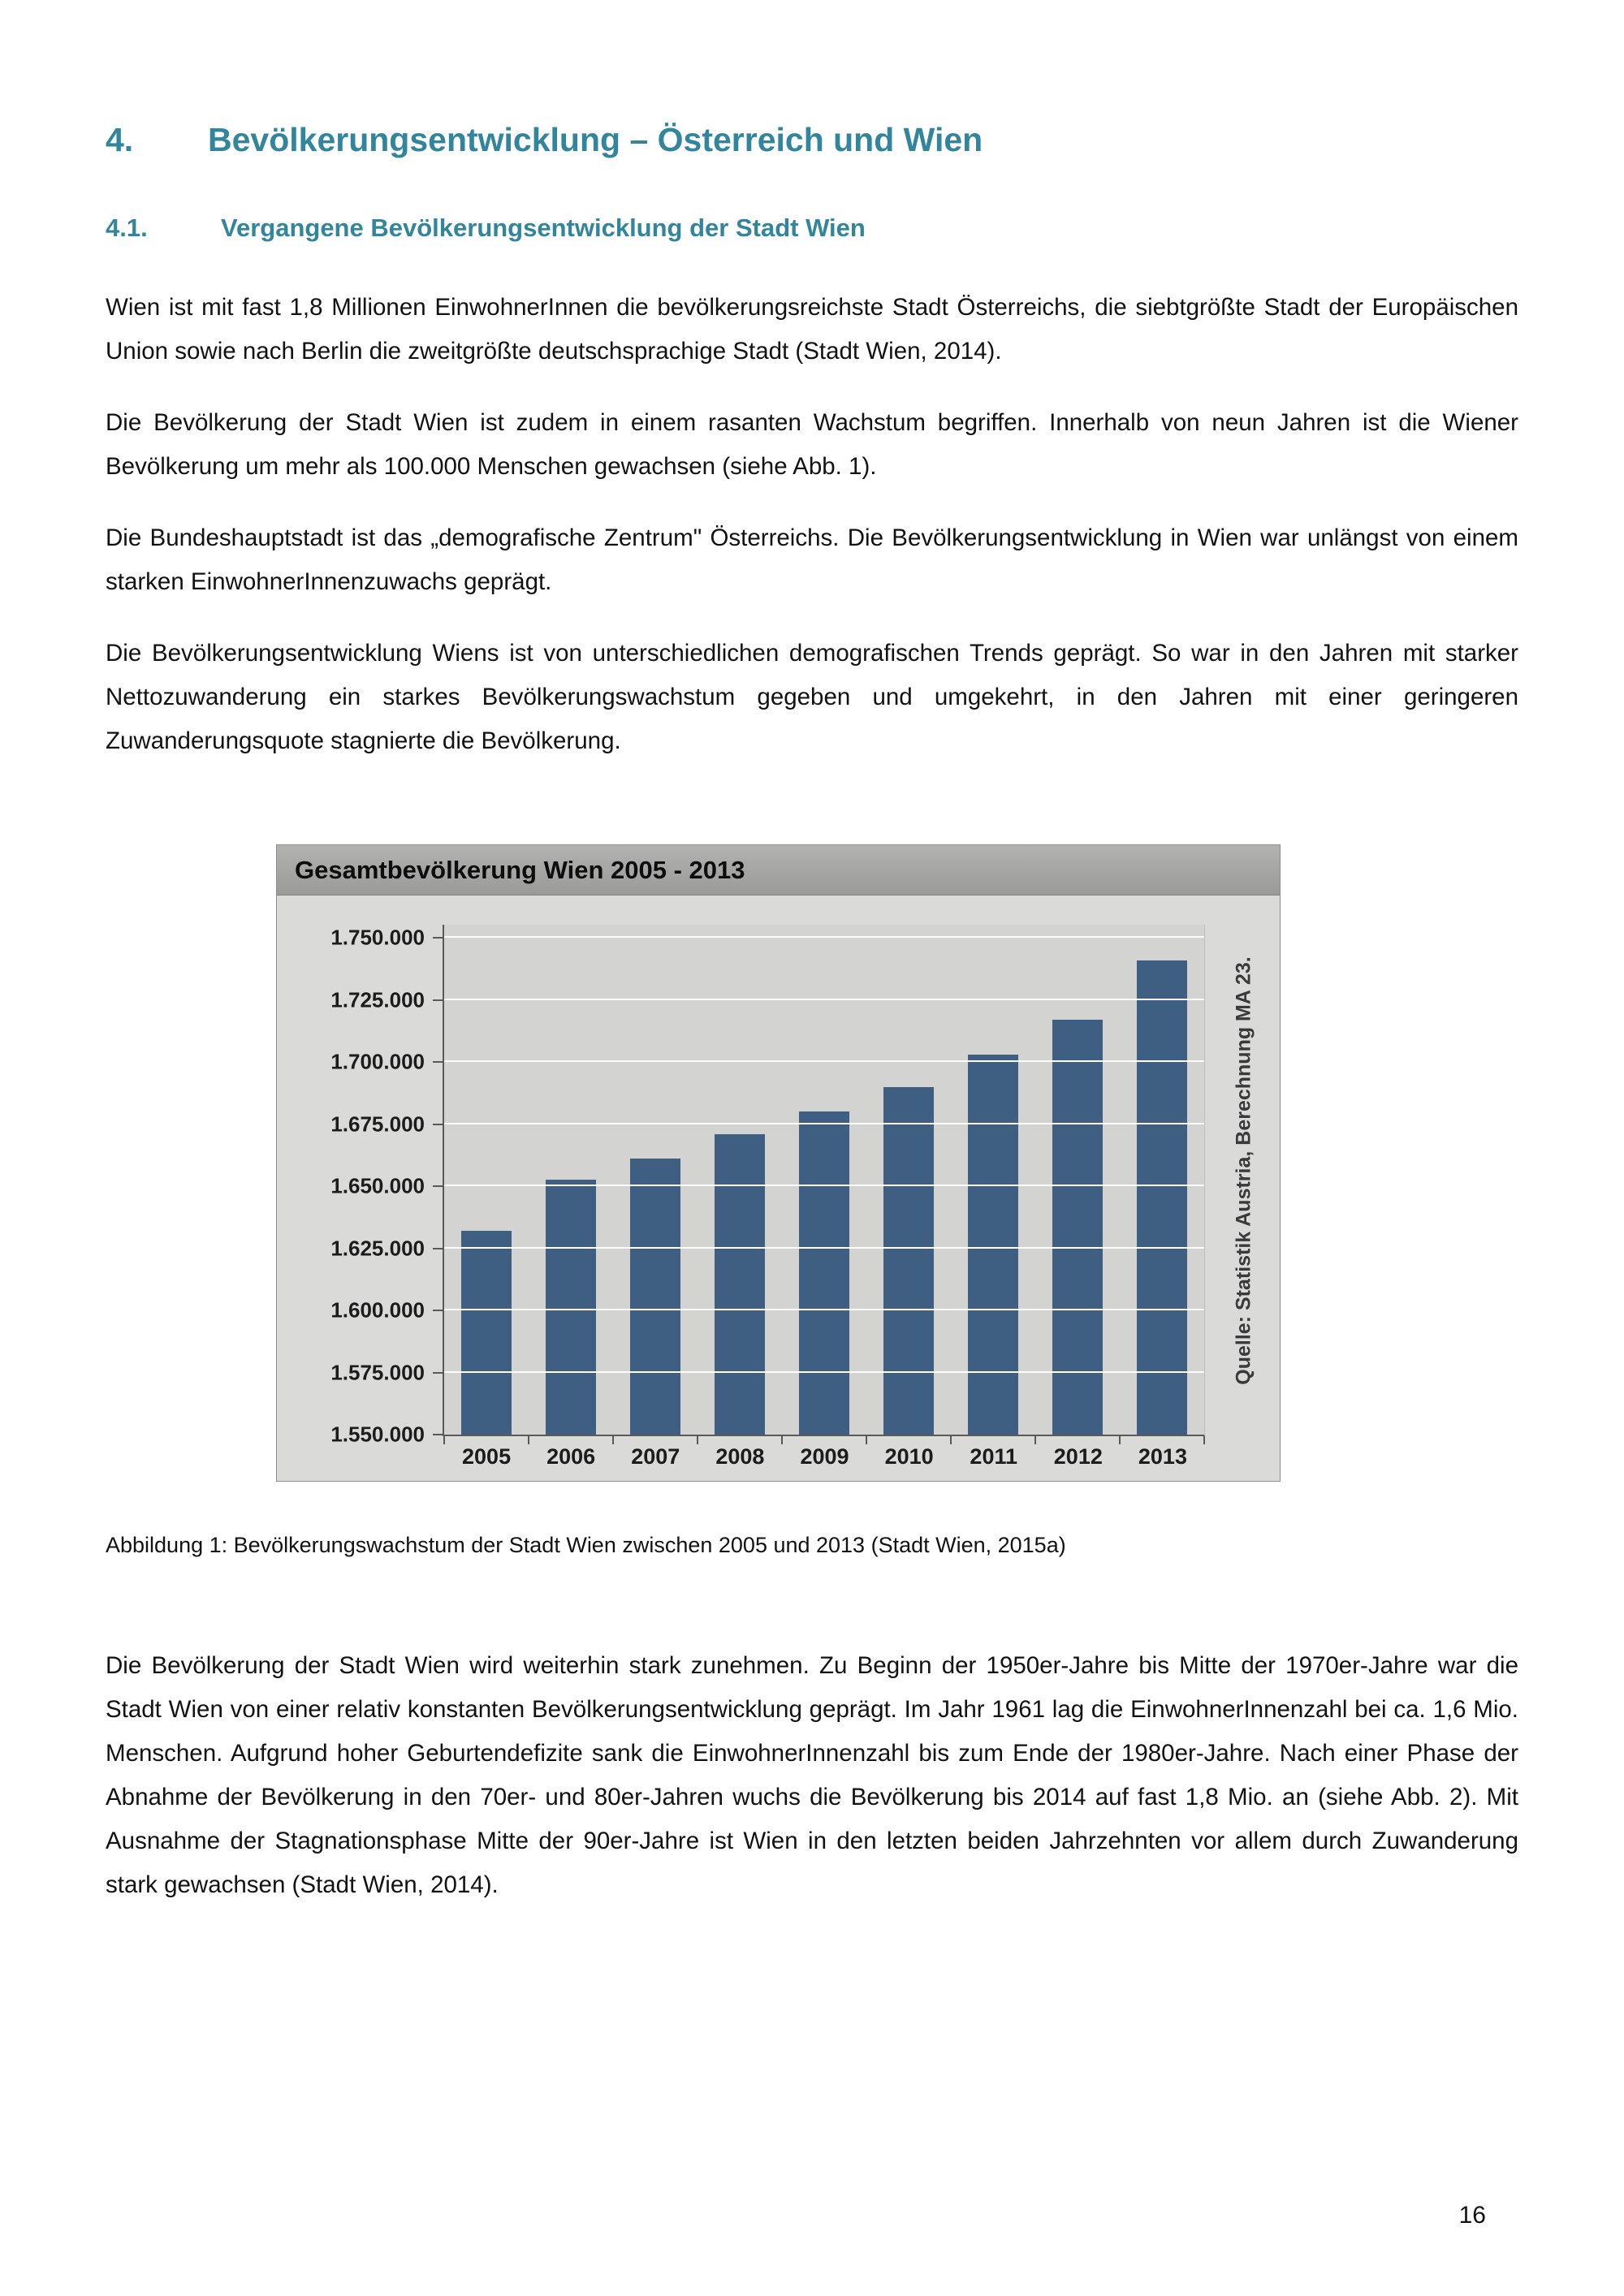 The height and width of the screenshot is (2296, 1624). What do you see at coordinates (1078, 1456) in the screenshot?
I see `x-axis-tick-label: 2012` at bounding box center [1078, 1456].